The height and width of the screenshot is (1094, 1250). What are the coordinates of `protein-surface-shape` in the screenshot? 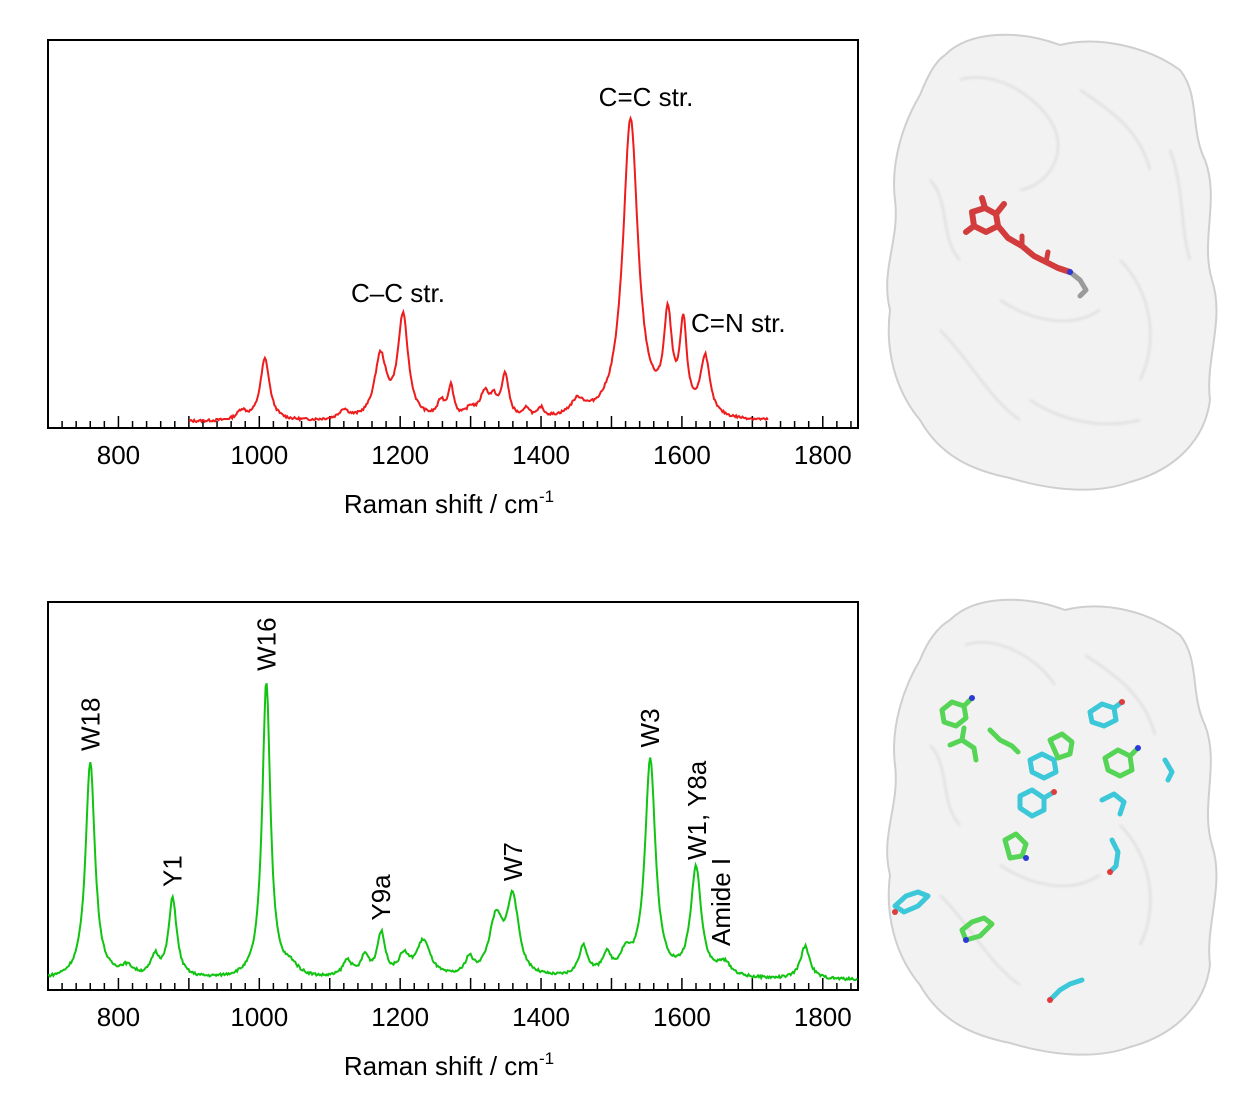 It's located at (1052, 827).